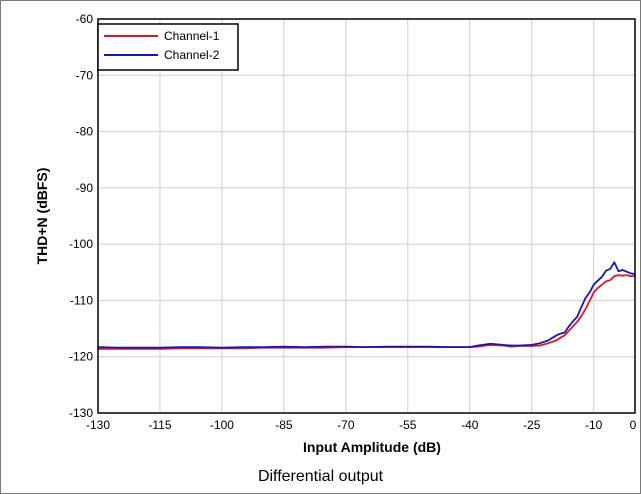  What do you see at coordinates (320, 477) in the screenshot?
I see `chart-caption: Differential output` at bounding box center [320, 477].